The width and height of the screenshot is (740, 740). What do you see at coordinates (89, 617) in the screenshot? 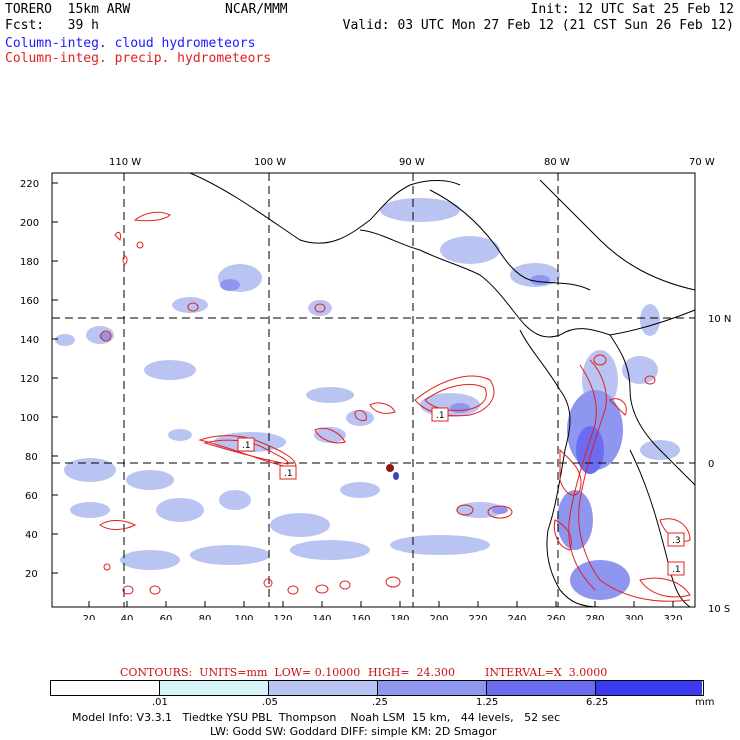
I see `x-tick: 20` at bounding box center [89, 617].